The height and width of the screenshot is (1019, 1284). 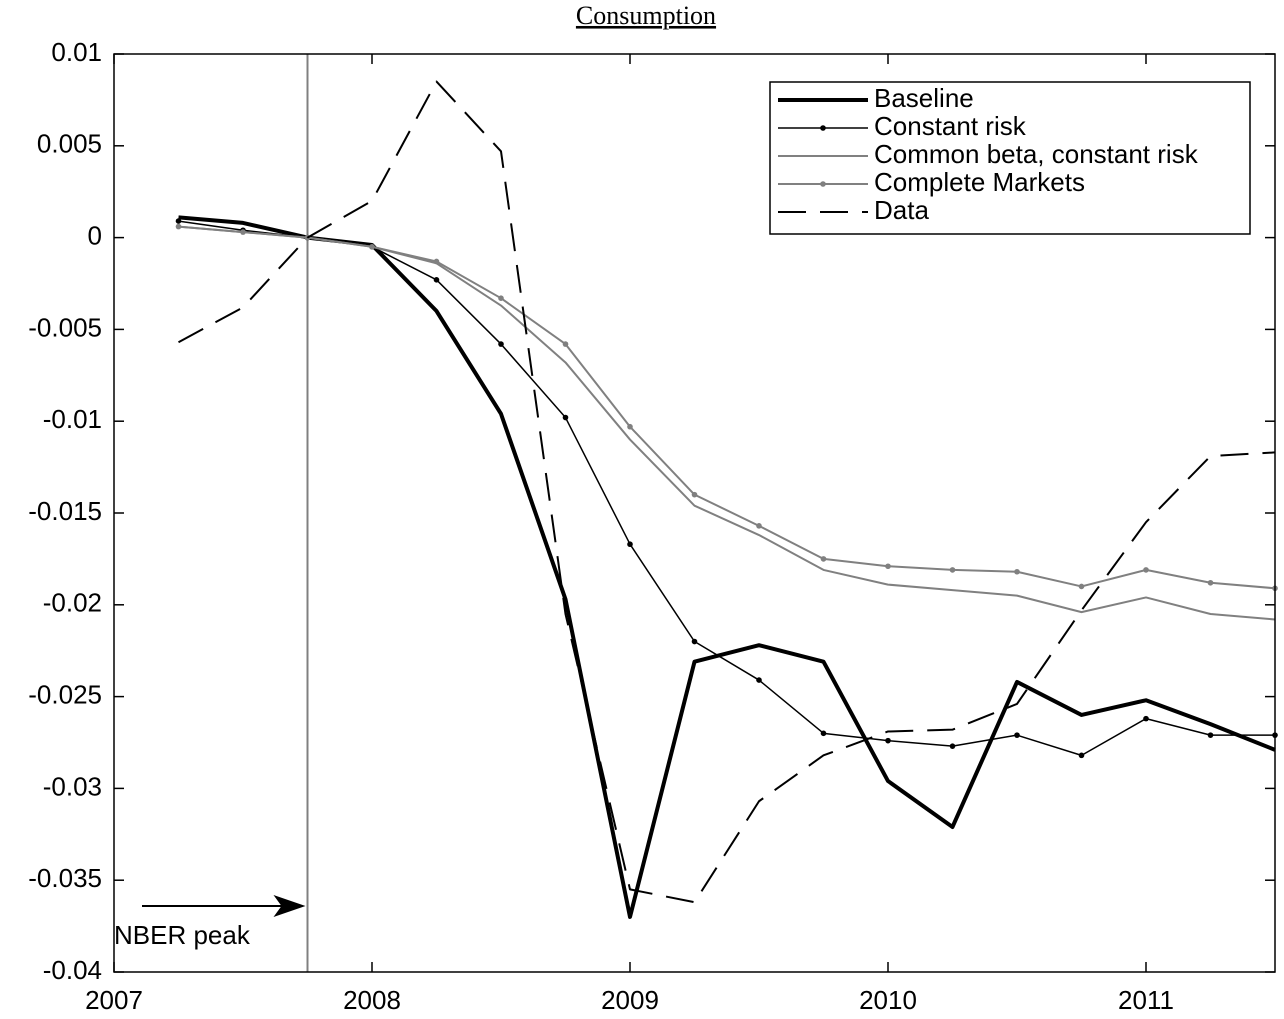 I want to click on legend-box, so click(x=1010, y=158).